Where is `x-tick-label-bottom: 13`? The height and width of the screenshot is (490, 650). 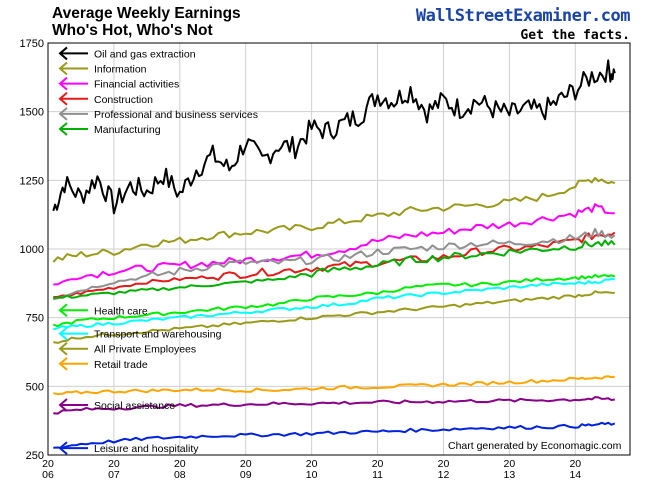
x-tick-label-bottom: 13 is located at coordinates (510, 475).